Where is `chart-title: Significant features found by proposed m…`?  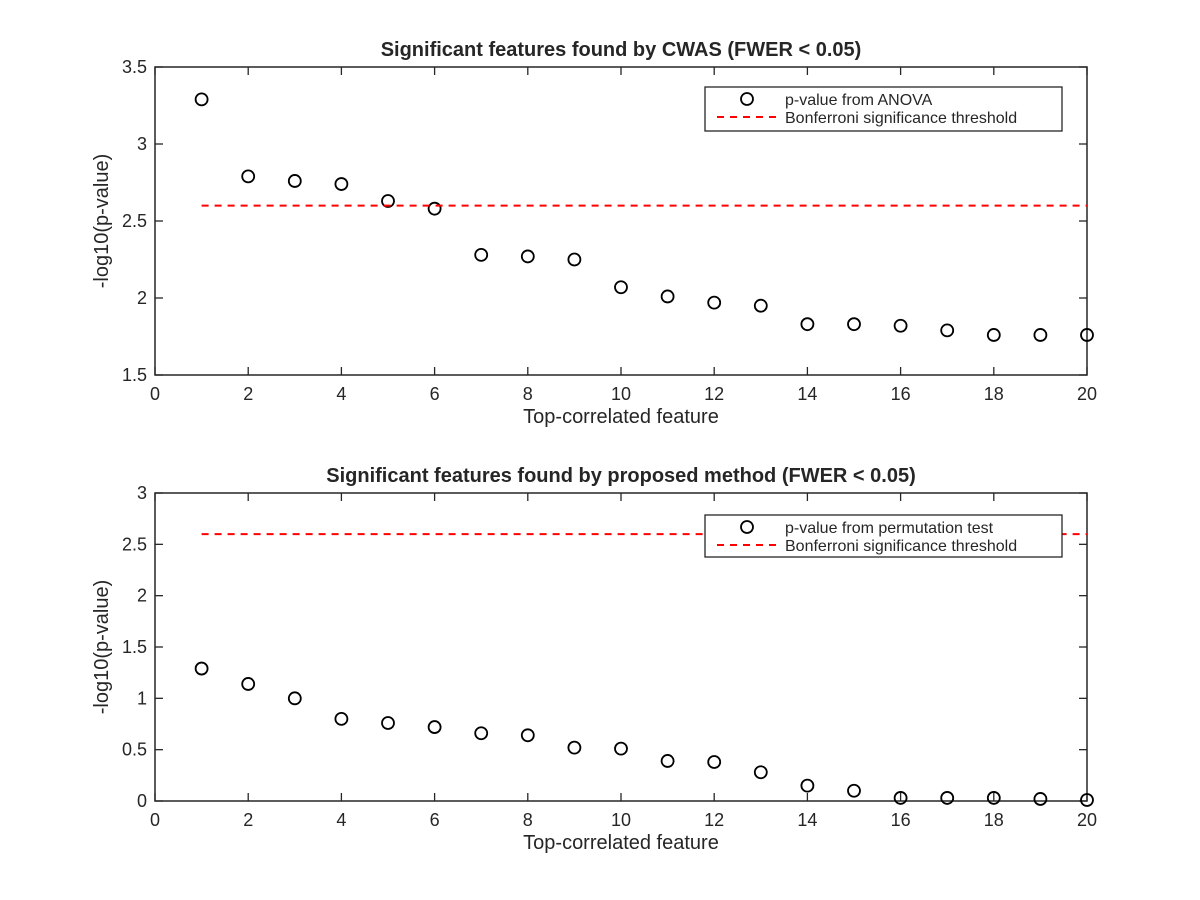 chart-title: Significant features found by proposed m… is located at coordinates (621, 476).